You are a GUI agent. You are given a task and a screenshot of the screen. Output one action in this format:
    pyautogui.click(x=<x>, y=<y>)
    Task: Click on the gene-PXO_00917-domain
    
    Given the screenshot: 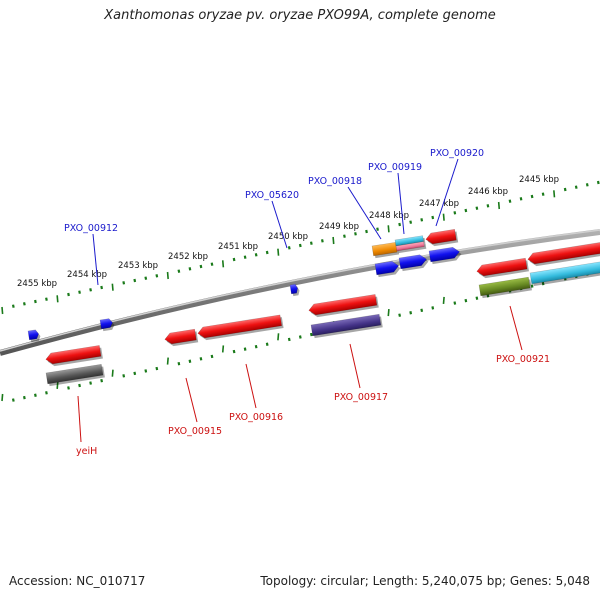 What is the action you would take?
    pyautogui.click(x=346, y=326)
    